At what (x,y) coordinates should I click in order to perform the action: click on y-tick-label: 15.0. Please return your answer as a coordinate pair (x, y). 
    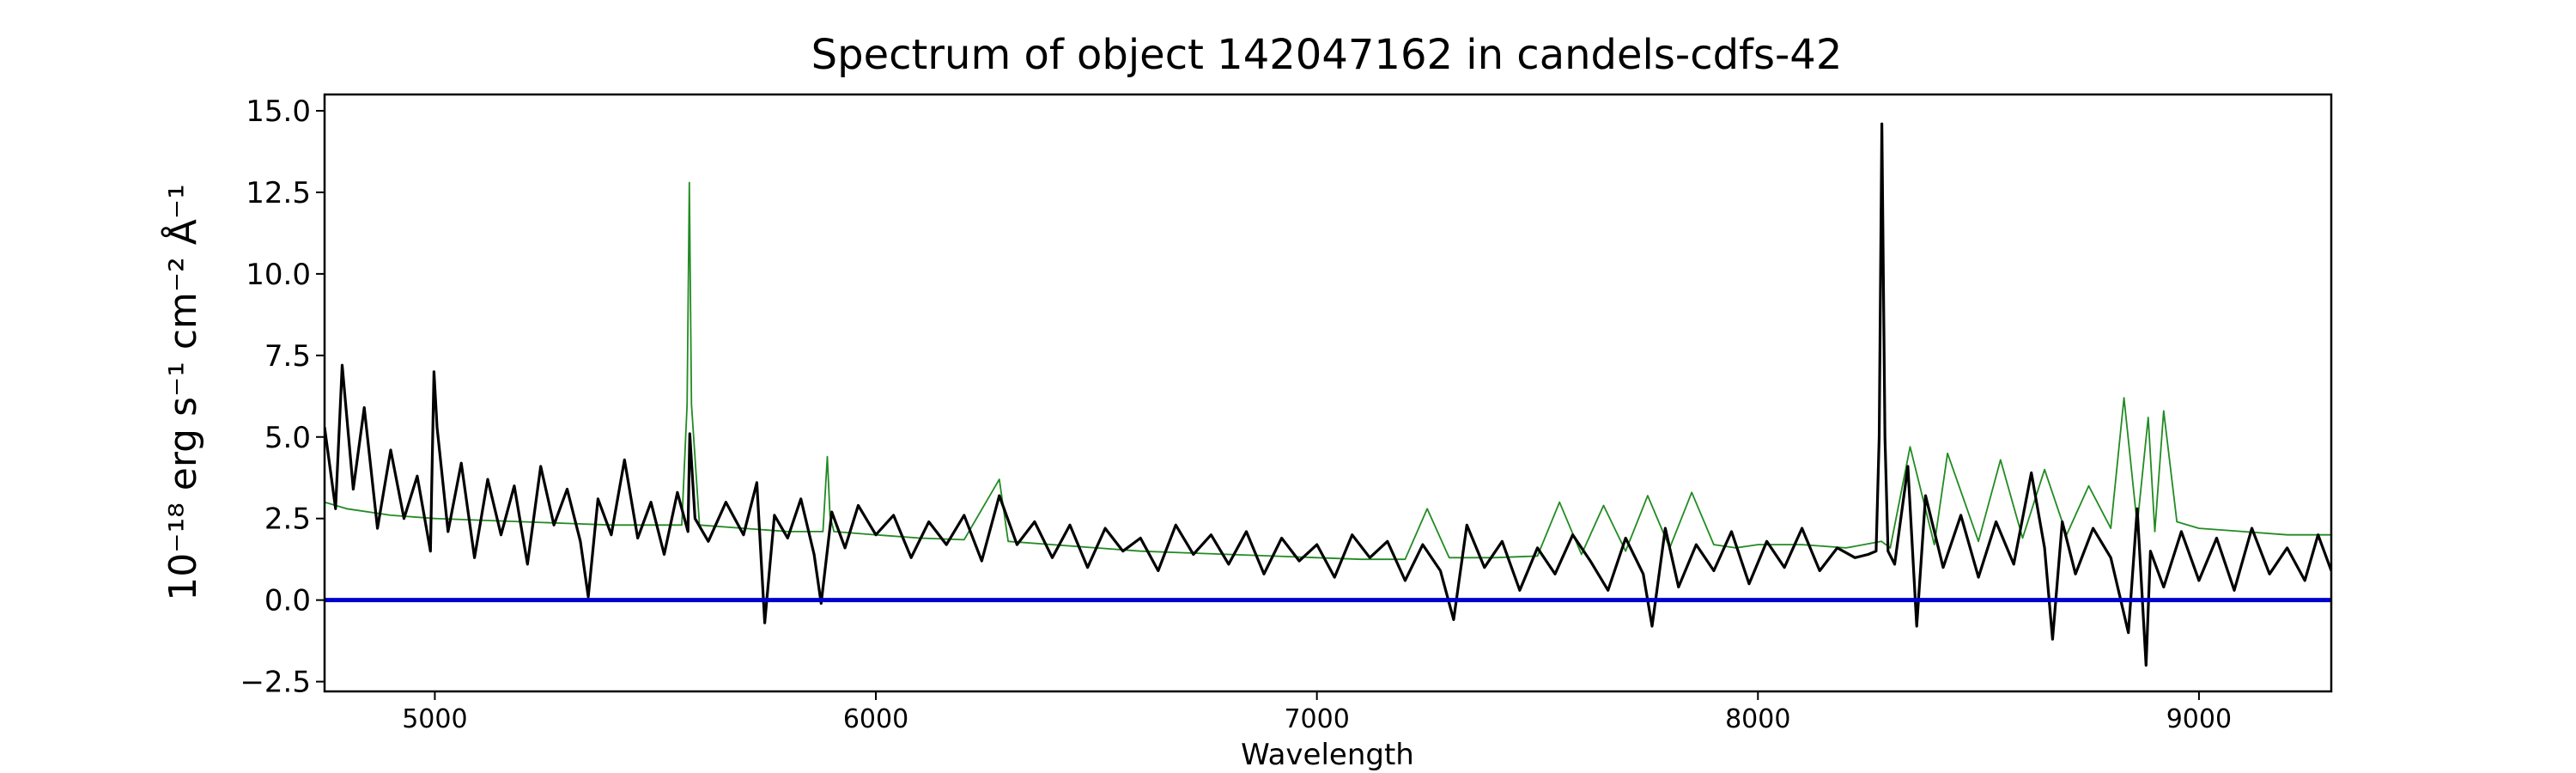
    Looking at the image, I should click on (279, 111).